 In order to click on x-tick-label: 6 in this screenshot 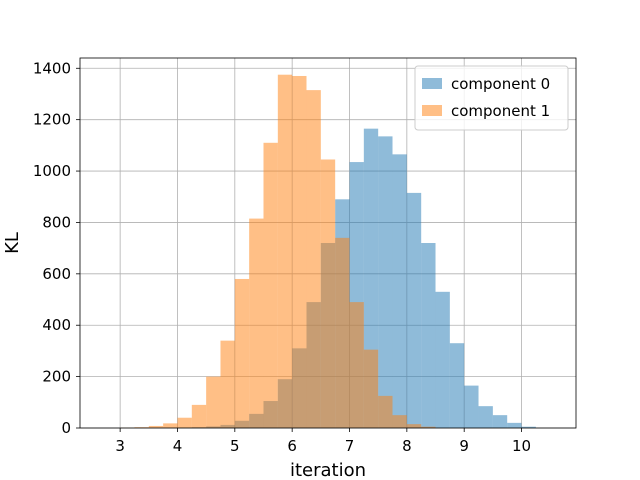, I will do `click(292, 446)`.